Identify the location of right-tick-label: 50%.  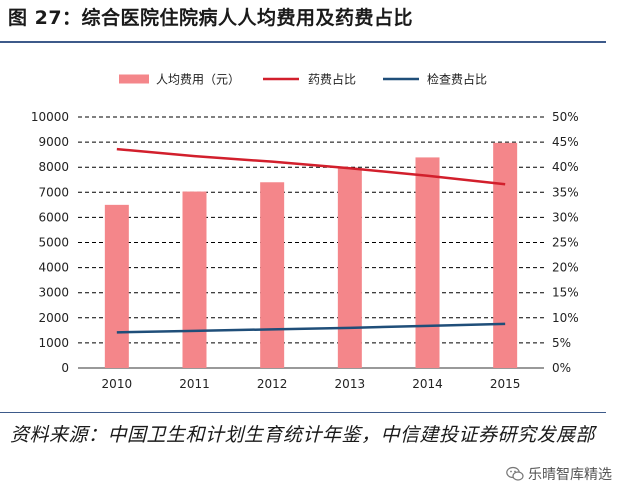
(565, 117).